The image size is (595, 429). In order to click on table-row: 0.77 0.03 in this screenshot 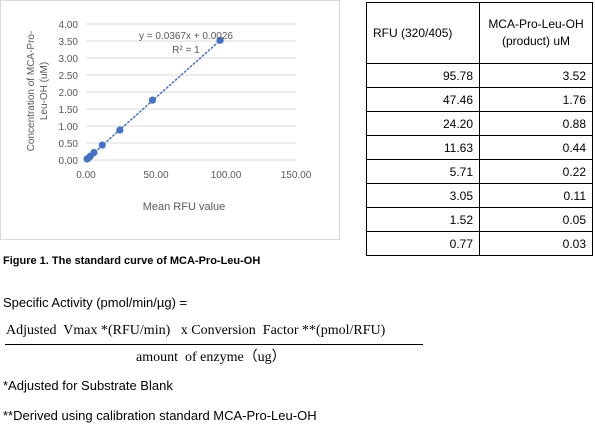, I will do `click(479, 243)`.